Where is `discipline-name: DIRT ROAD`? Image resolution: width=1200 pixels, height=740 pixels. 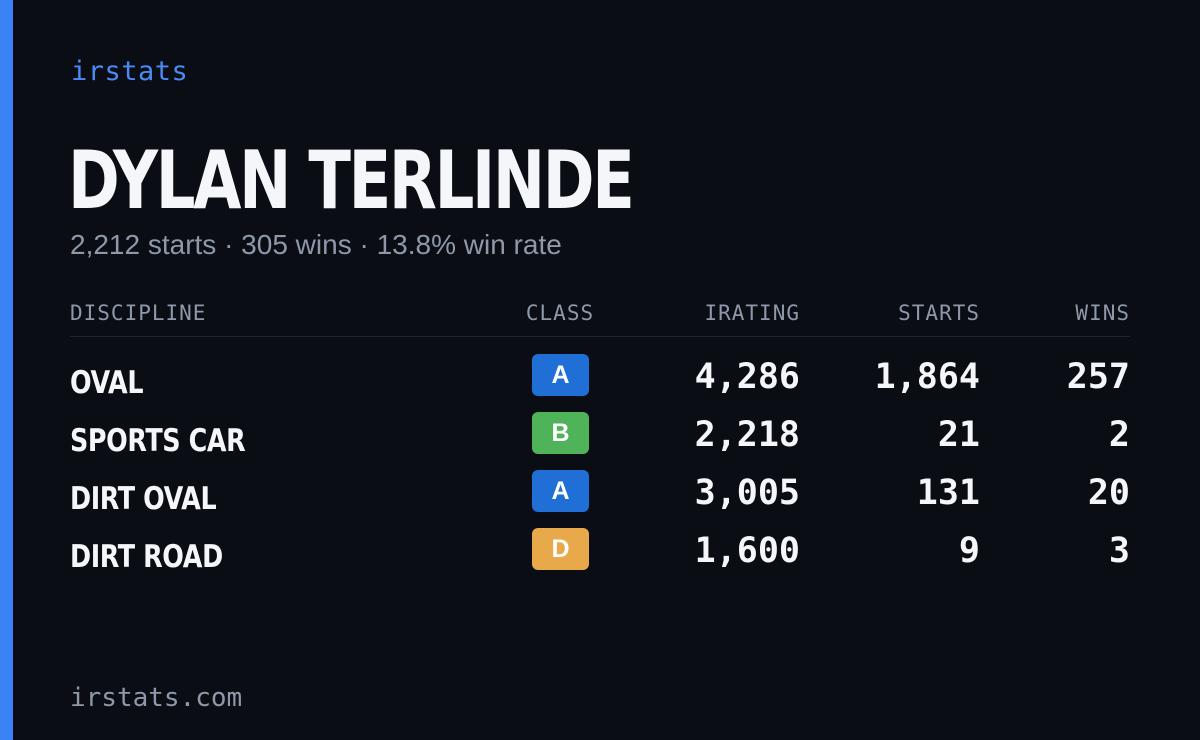
discipline-name: DIRT ROAD is located at coordinates (146, 557).